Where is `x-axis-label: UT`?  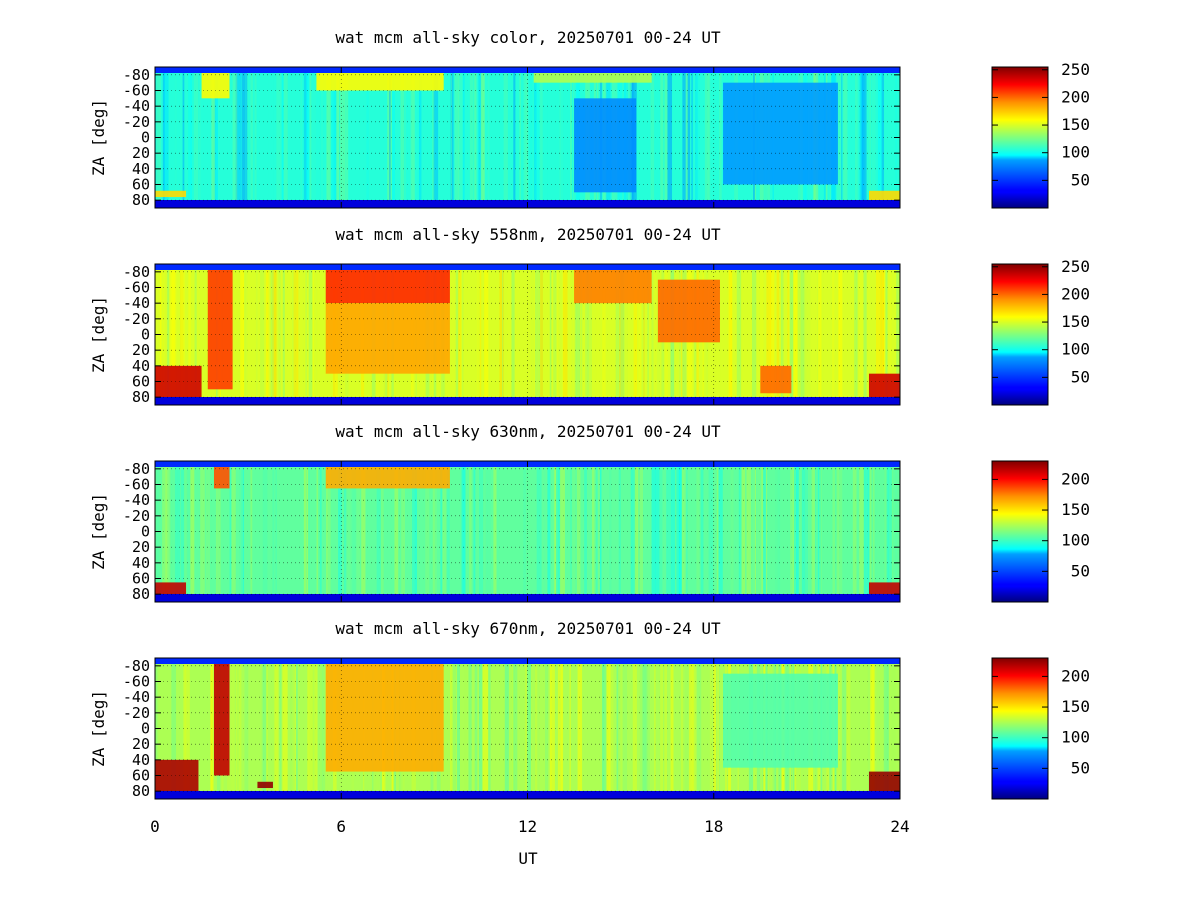 x-axis-label: UT is located at coordinates (528, 858).